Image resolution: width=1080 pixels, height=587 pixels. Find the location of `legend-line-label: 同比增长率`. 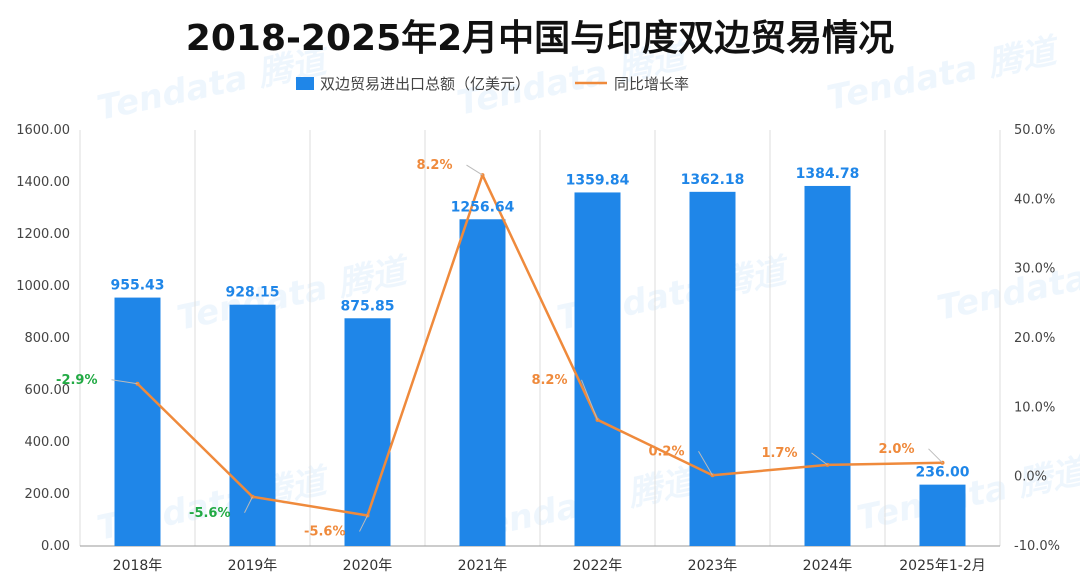

legend-line-label: 同比增长率 is located at coordinates (651, 84).